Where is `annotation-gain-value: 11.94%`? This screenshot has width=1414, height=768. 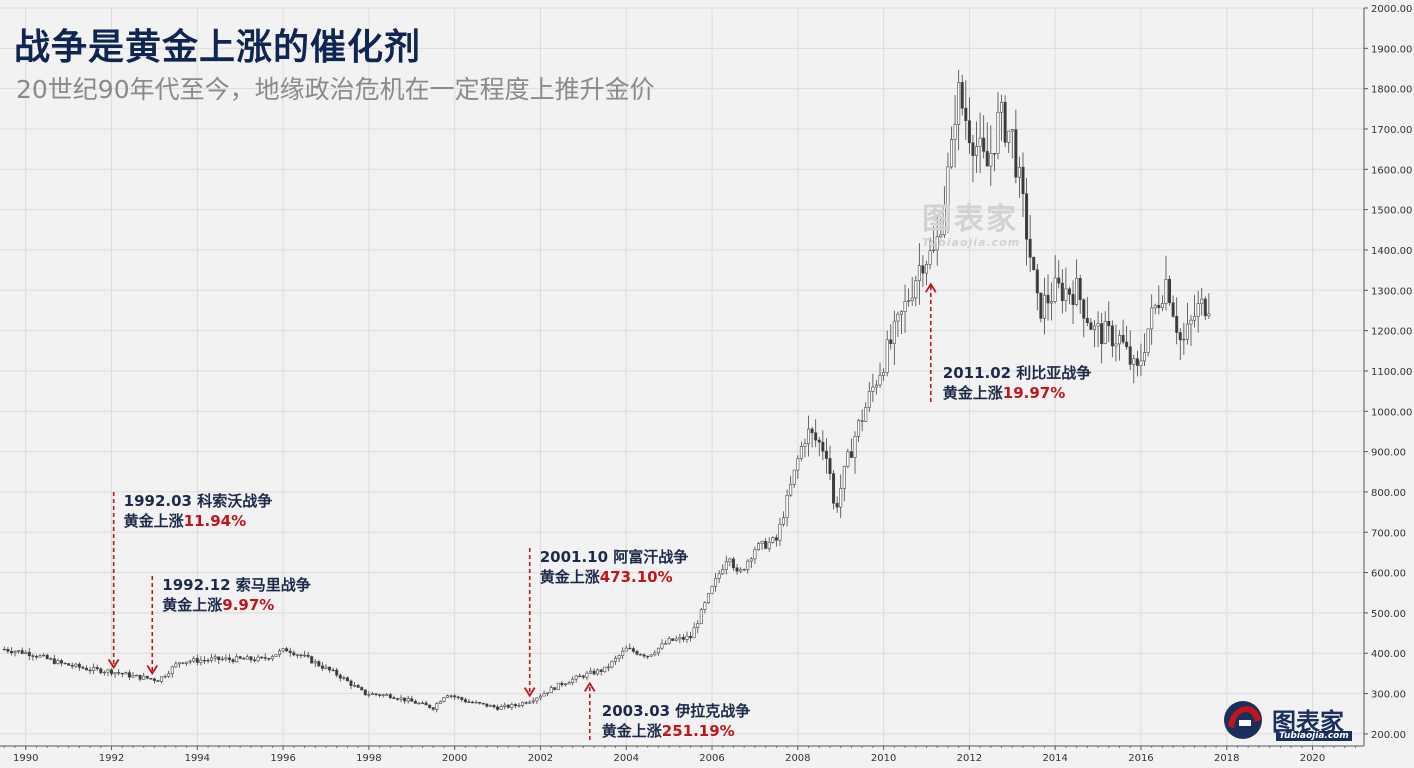
annotation-gain-value: 11.94% is located at coordinates (215, 521).